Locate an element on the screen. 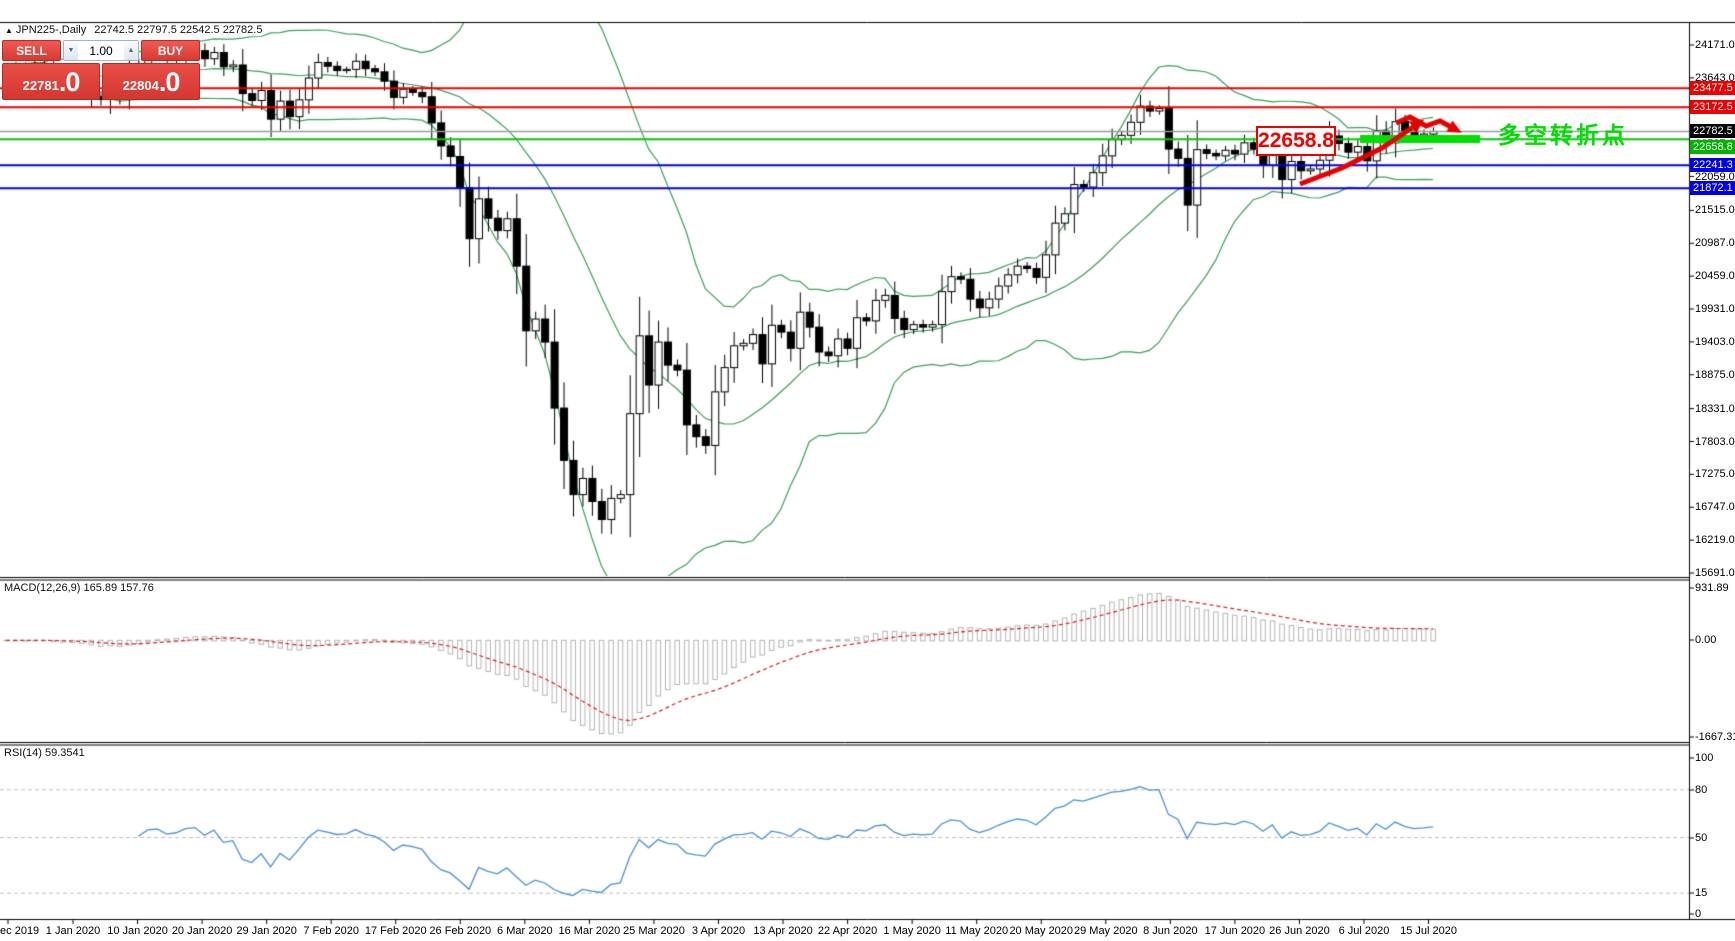  date-label: 20 May 2020 is located at coordinates (1041, 931).